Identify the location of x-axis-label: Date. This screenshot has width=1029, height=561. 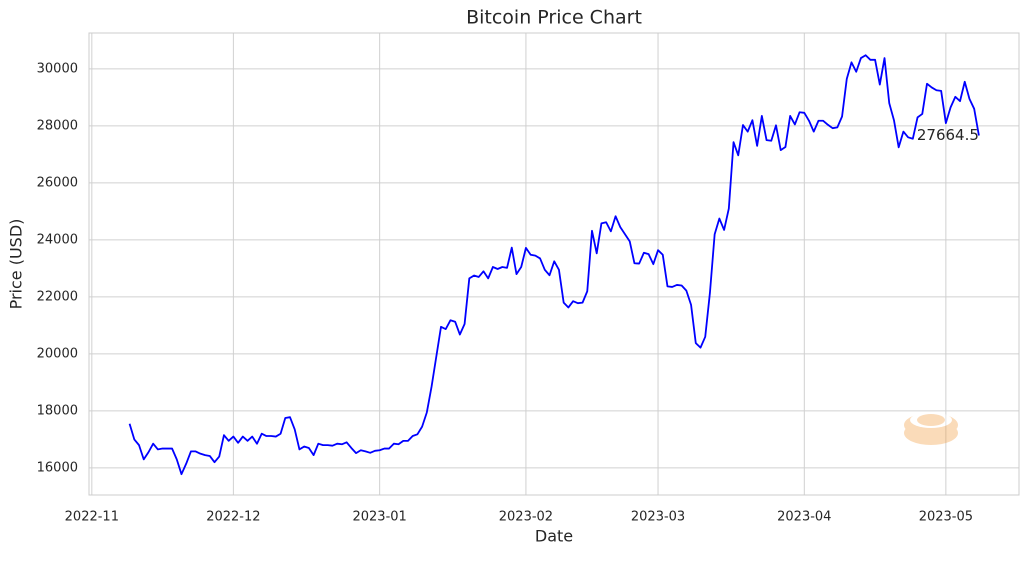
(554, 536).